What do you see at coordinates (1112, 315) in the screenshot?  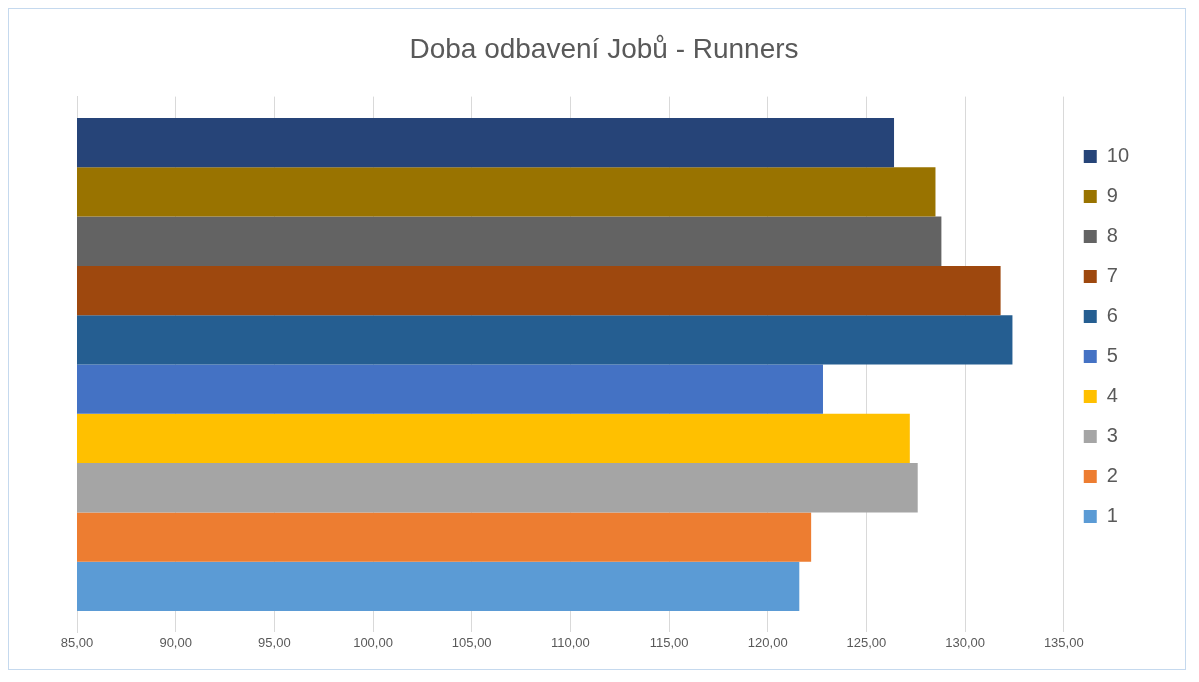 I see `legend-label: 6` at bounding box center [1112, 315].